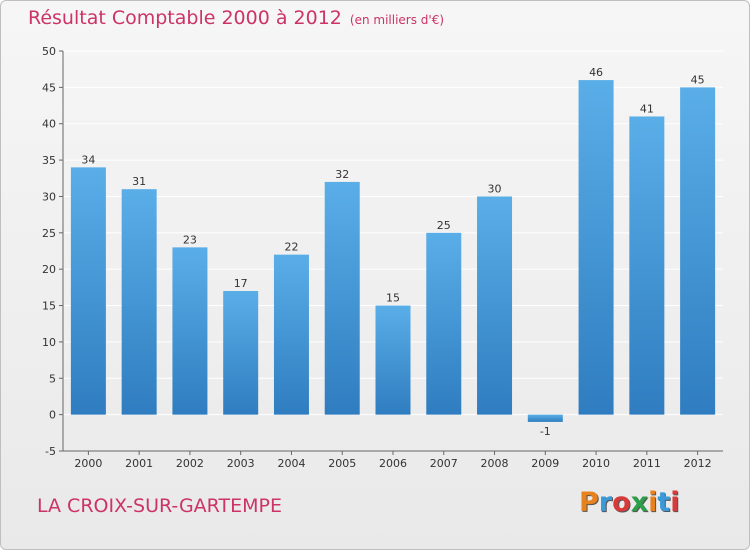 This screenshot has height=550, width=750. I want to click on y-tick-label: 20, so click(49, 269).